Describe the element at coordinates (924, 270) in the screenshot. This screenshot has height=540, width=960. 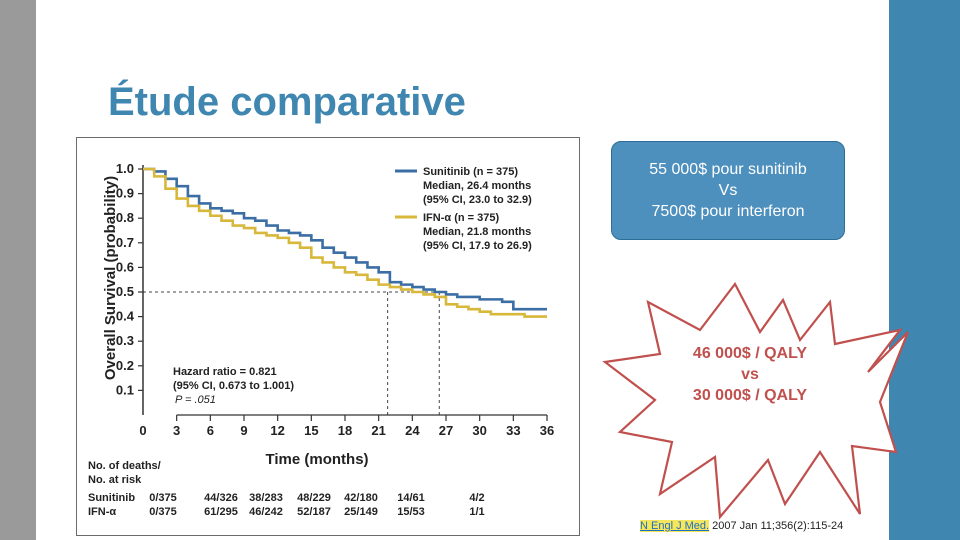
I see `right-accent-bar` at that location.